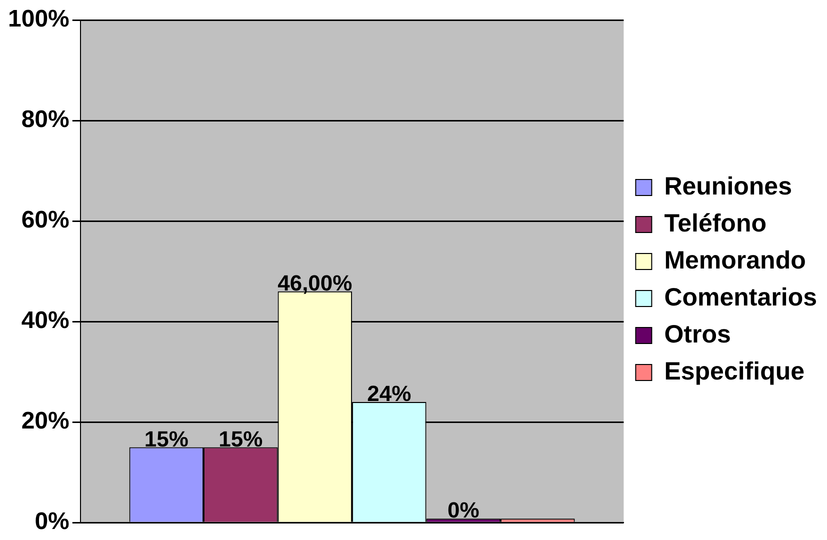 This screenshot has width=827, height=540. I want to click on y-tick-label: 0%, so click(52, 522).